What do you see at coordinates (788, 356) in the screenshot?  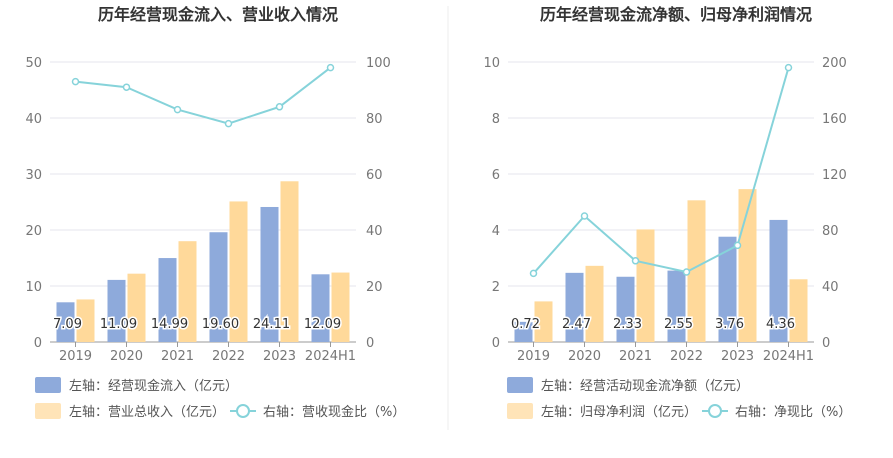 I see `x-tick-label: 2024H1` at bounding box center [788, 356].